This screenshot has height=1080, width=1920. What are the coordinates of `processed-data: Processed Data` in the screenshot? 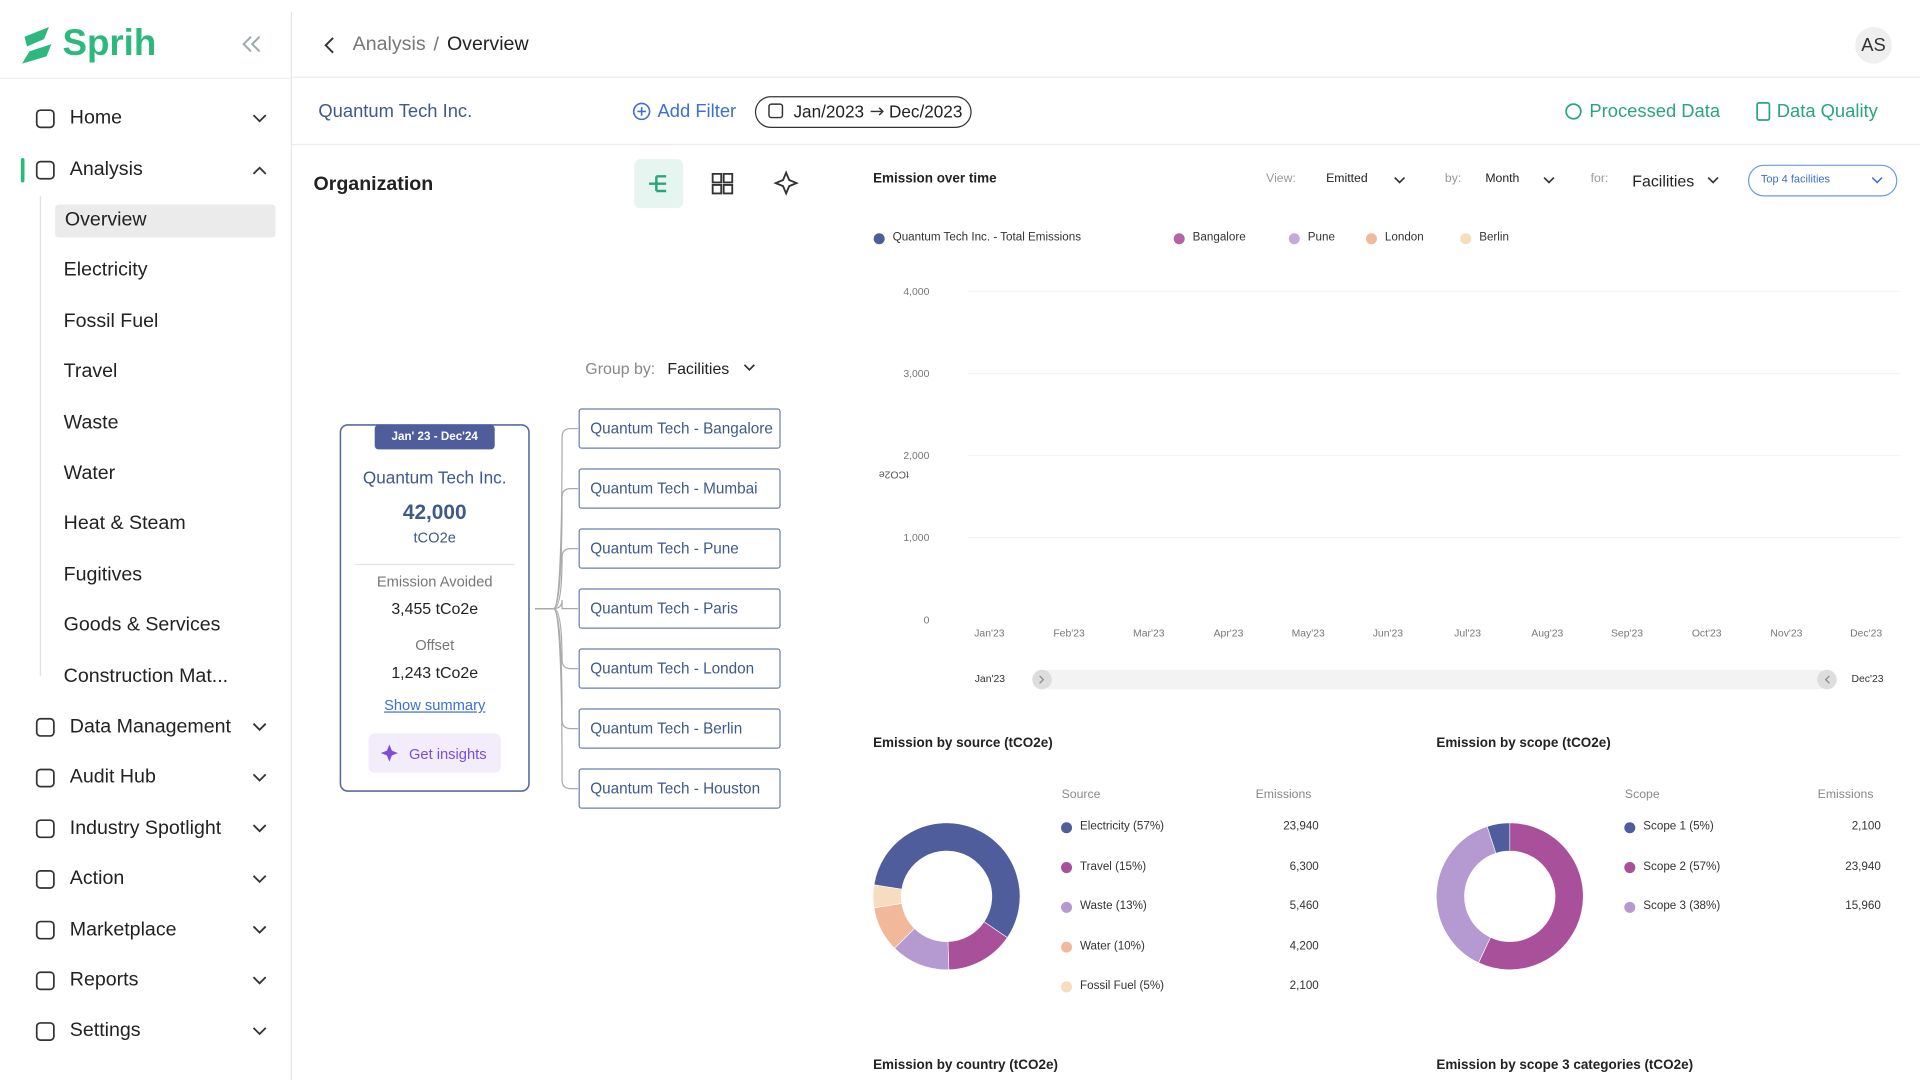 It's located at (1655, 111).